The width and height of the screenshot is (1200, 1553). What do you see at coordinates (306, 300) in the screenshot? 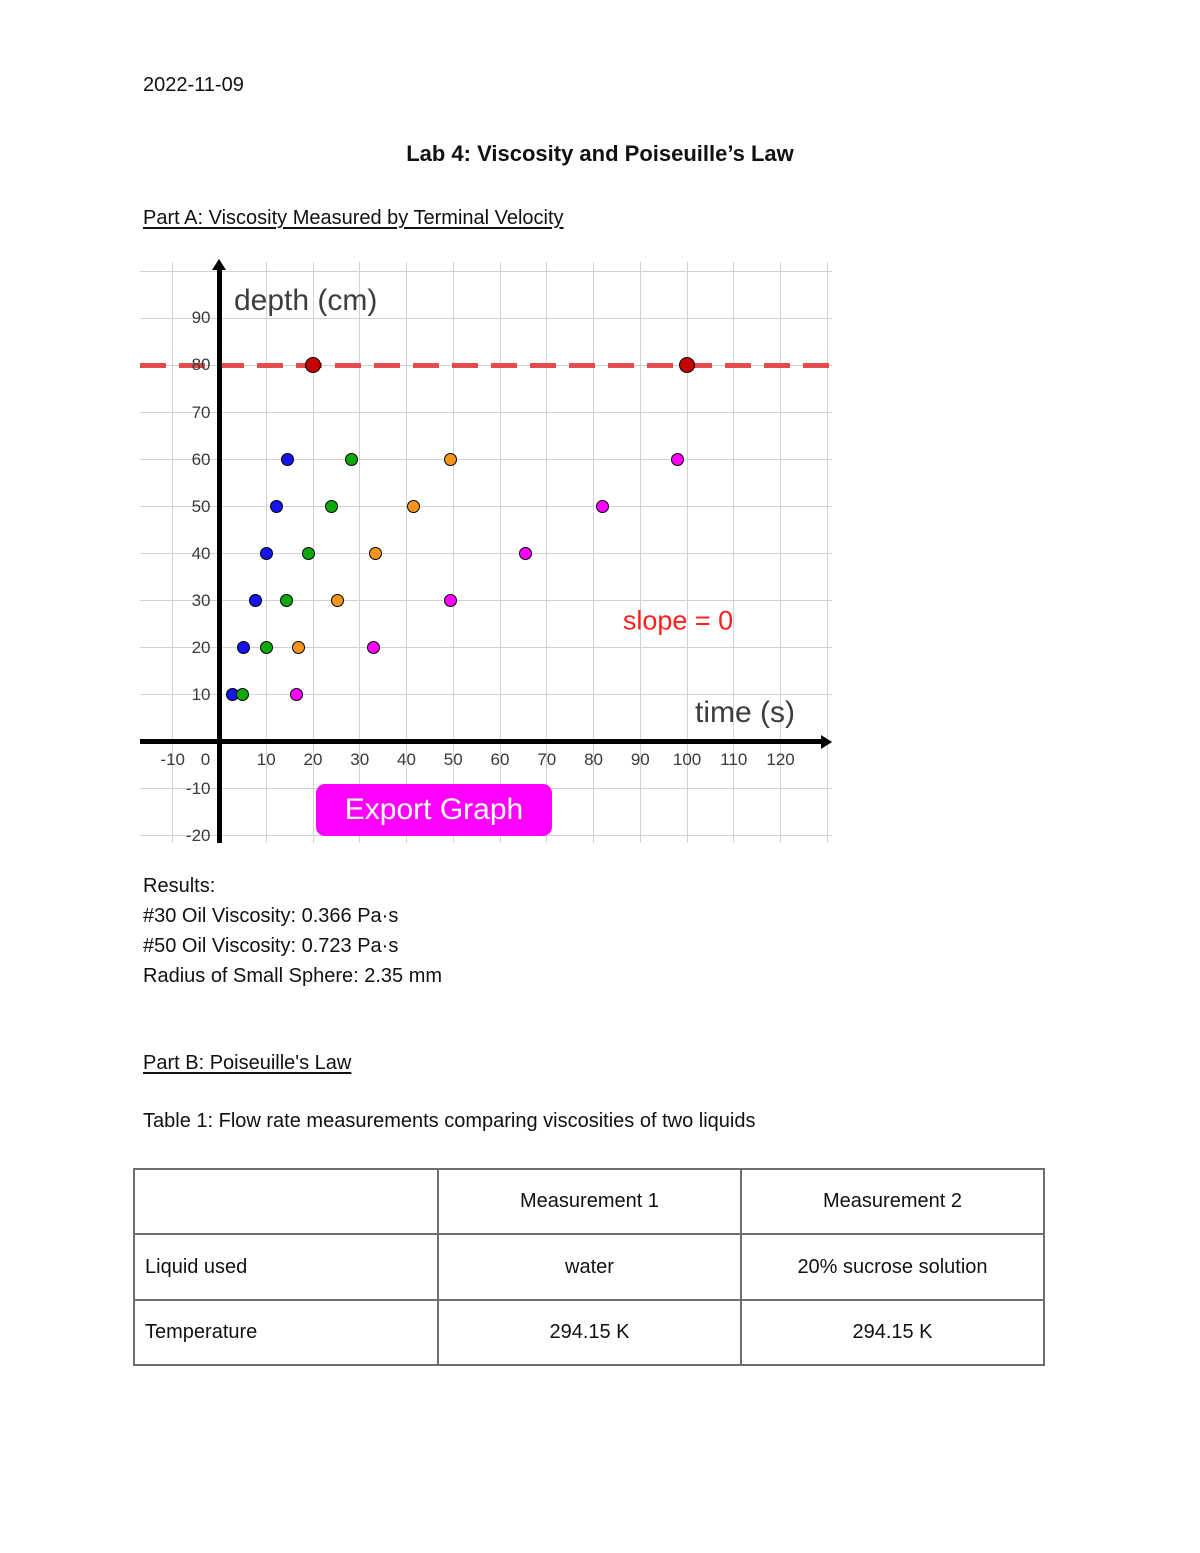
I see `y-axis-label: depth (cm)` at bounding box center [306, 300].